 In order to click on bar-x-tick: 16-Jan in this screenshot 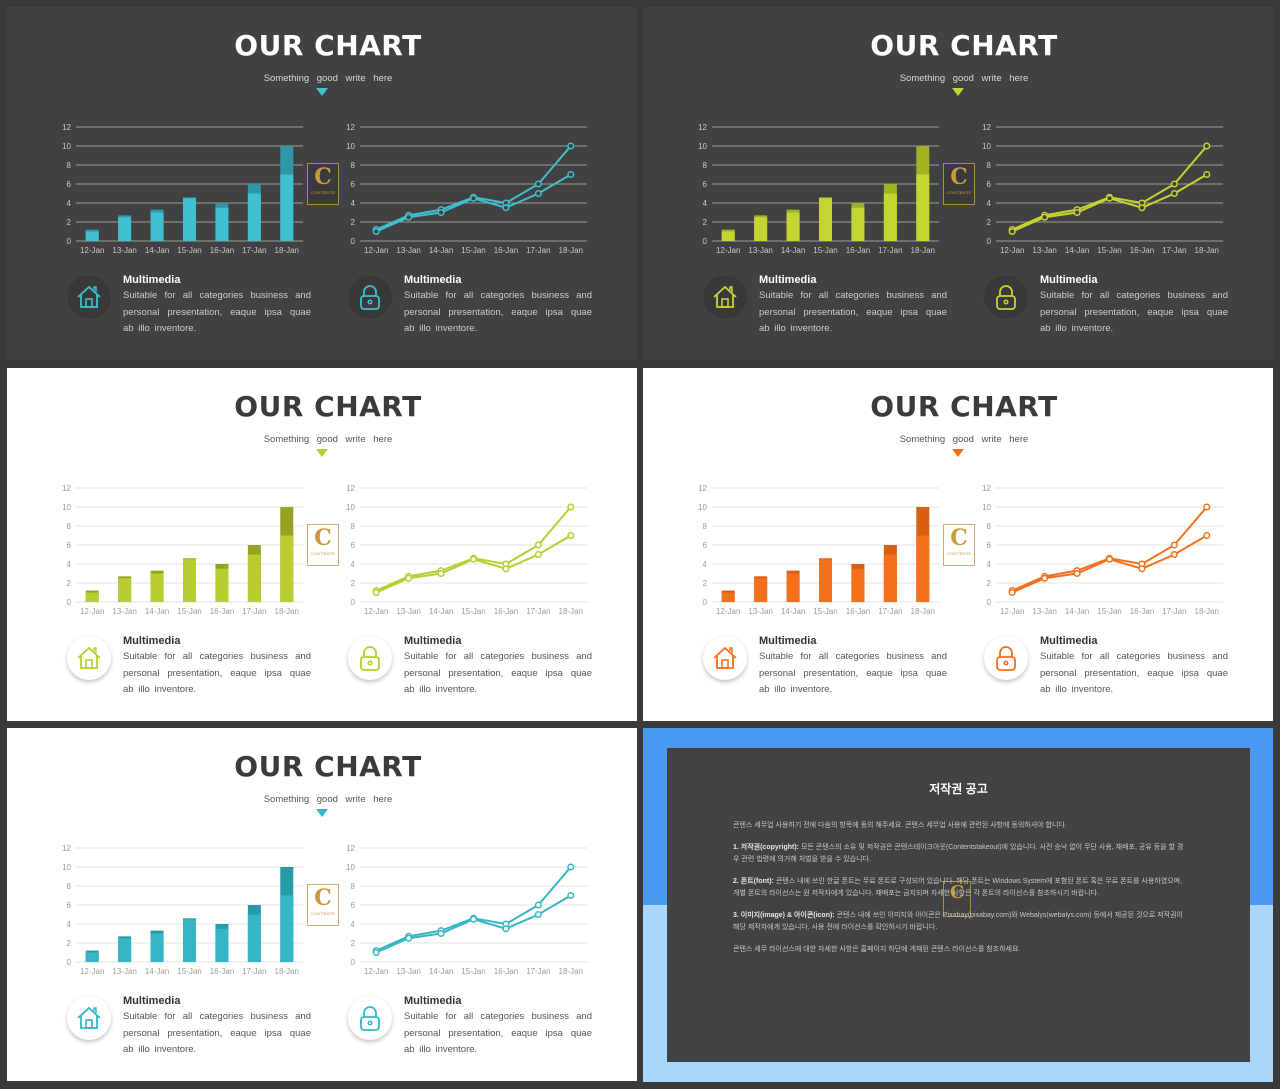, I will do `click(222, 971)`.